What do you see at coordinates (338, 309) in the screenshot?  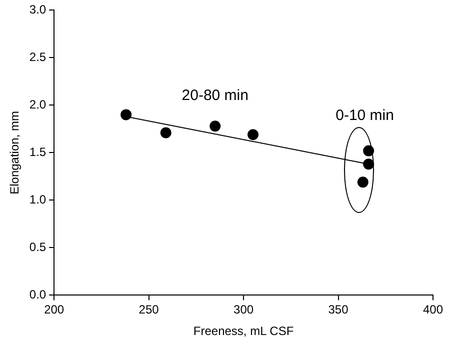 I see `x-tick-label: 350` at bounding box center [338, 309].